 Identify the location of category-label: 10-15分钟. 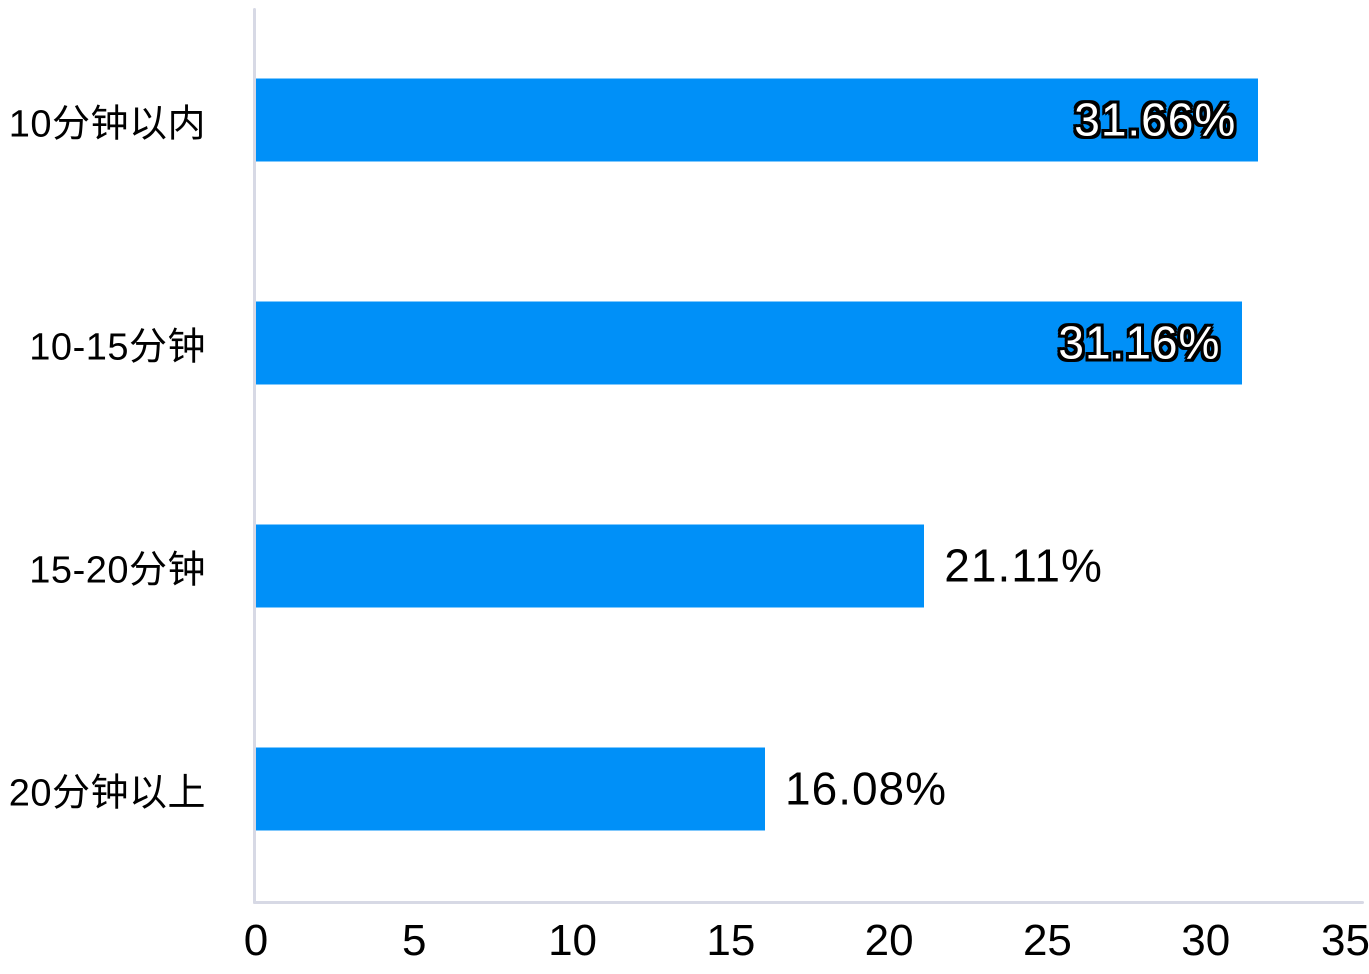
(117, 347).